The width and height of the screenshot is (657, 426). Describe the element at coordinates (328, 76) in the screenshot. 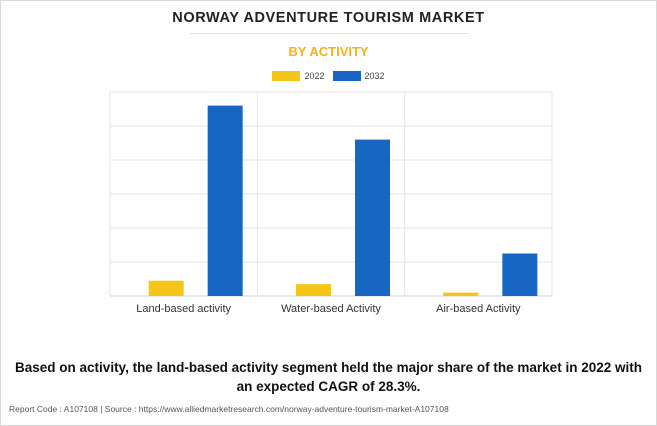

I see `legend: 2022 2032` at that location.